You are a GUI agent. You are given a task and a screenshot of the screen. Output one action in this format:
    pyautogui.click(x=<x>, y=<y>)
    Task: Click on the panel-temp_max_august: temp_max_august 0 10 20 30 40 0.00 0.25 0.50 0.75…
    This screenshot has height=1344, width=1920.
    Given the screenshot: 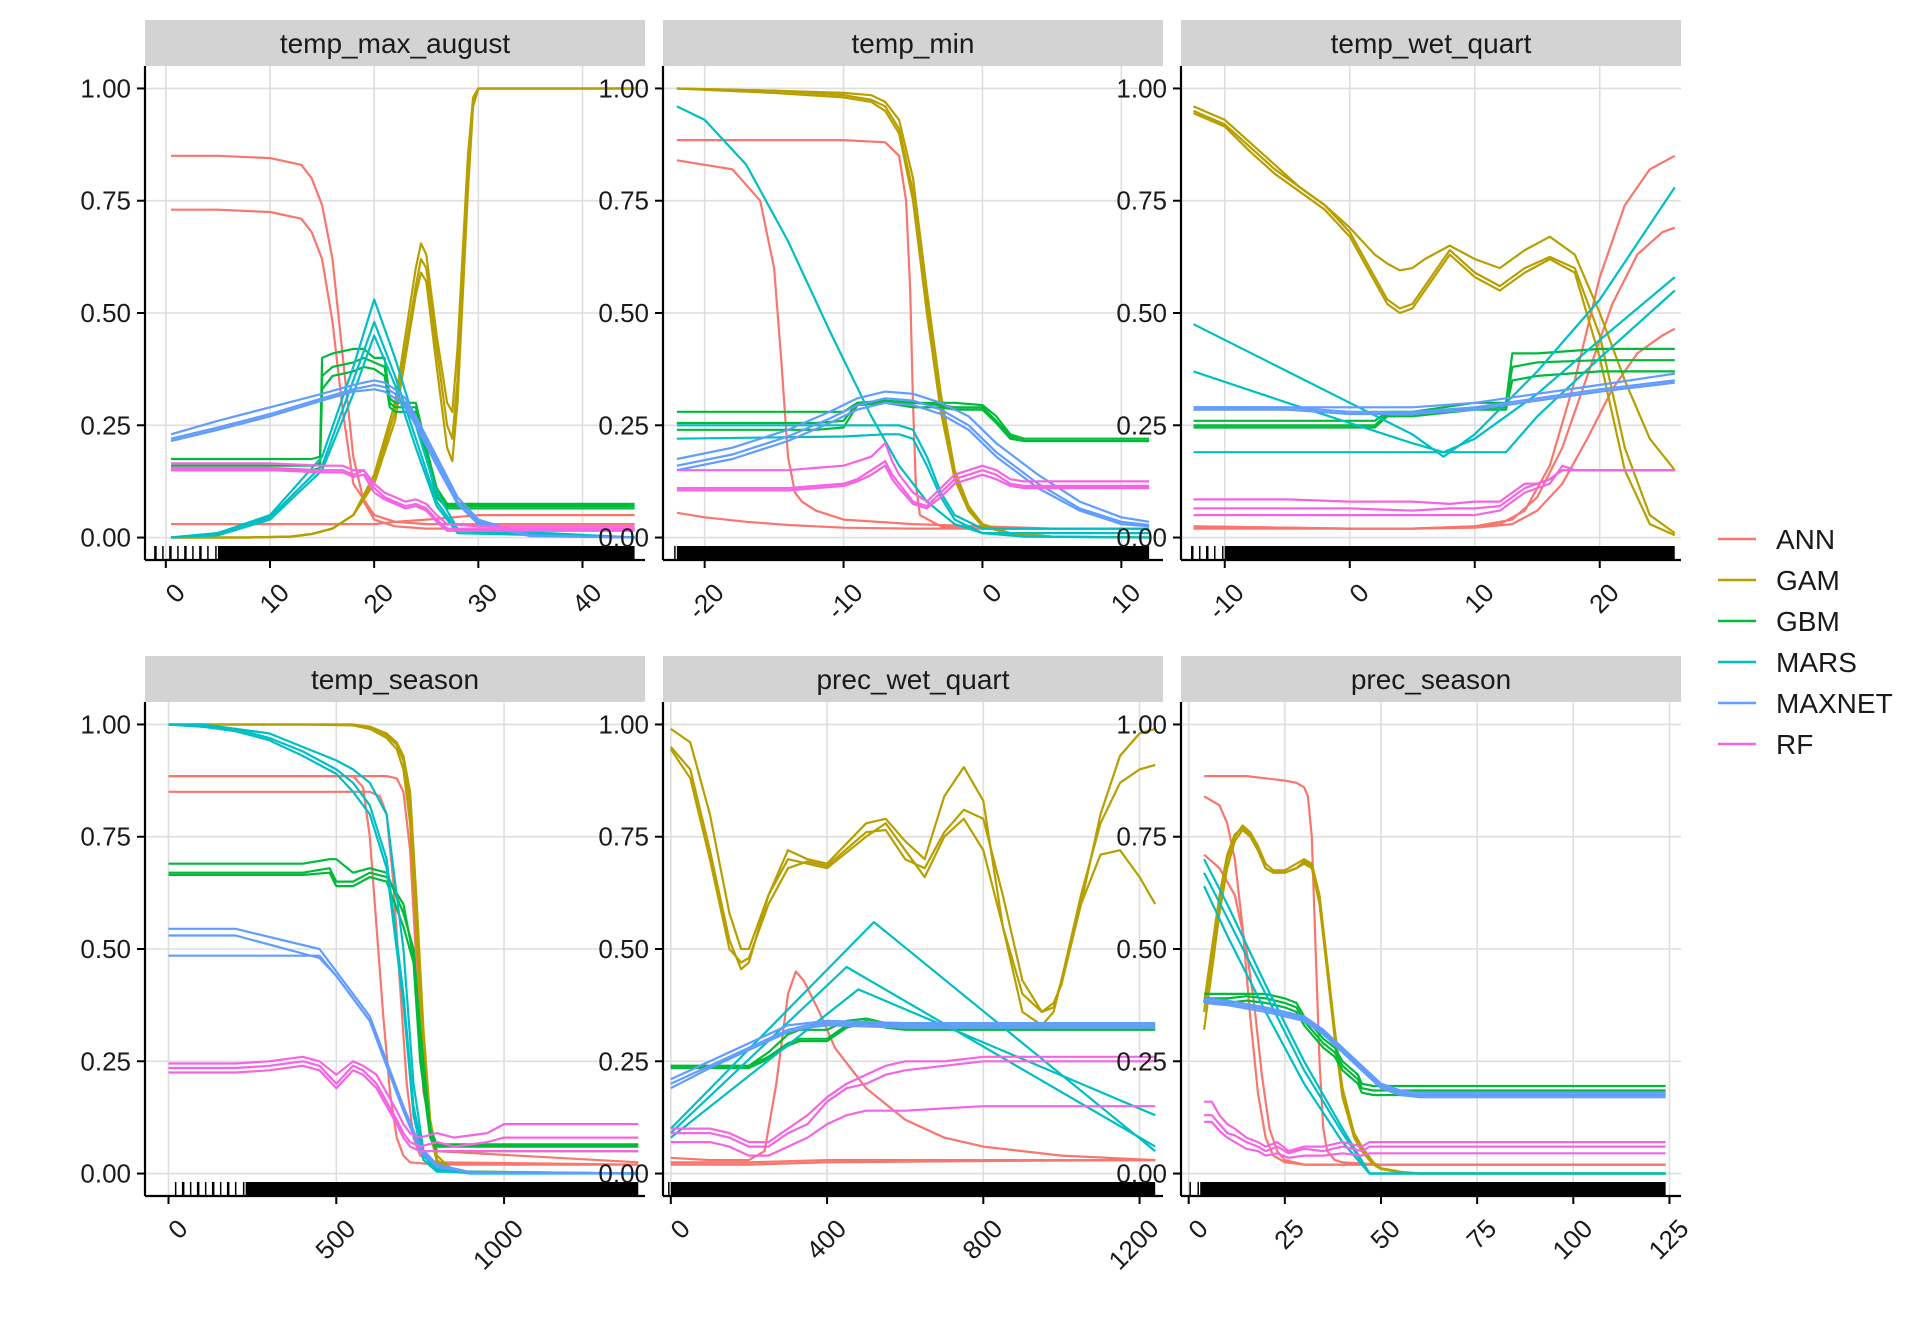 What is the action you would take?
    pyautogui.click(x=362, y=319)
    